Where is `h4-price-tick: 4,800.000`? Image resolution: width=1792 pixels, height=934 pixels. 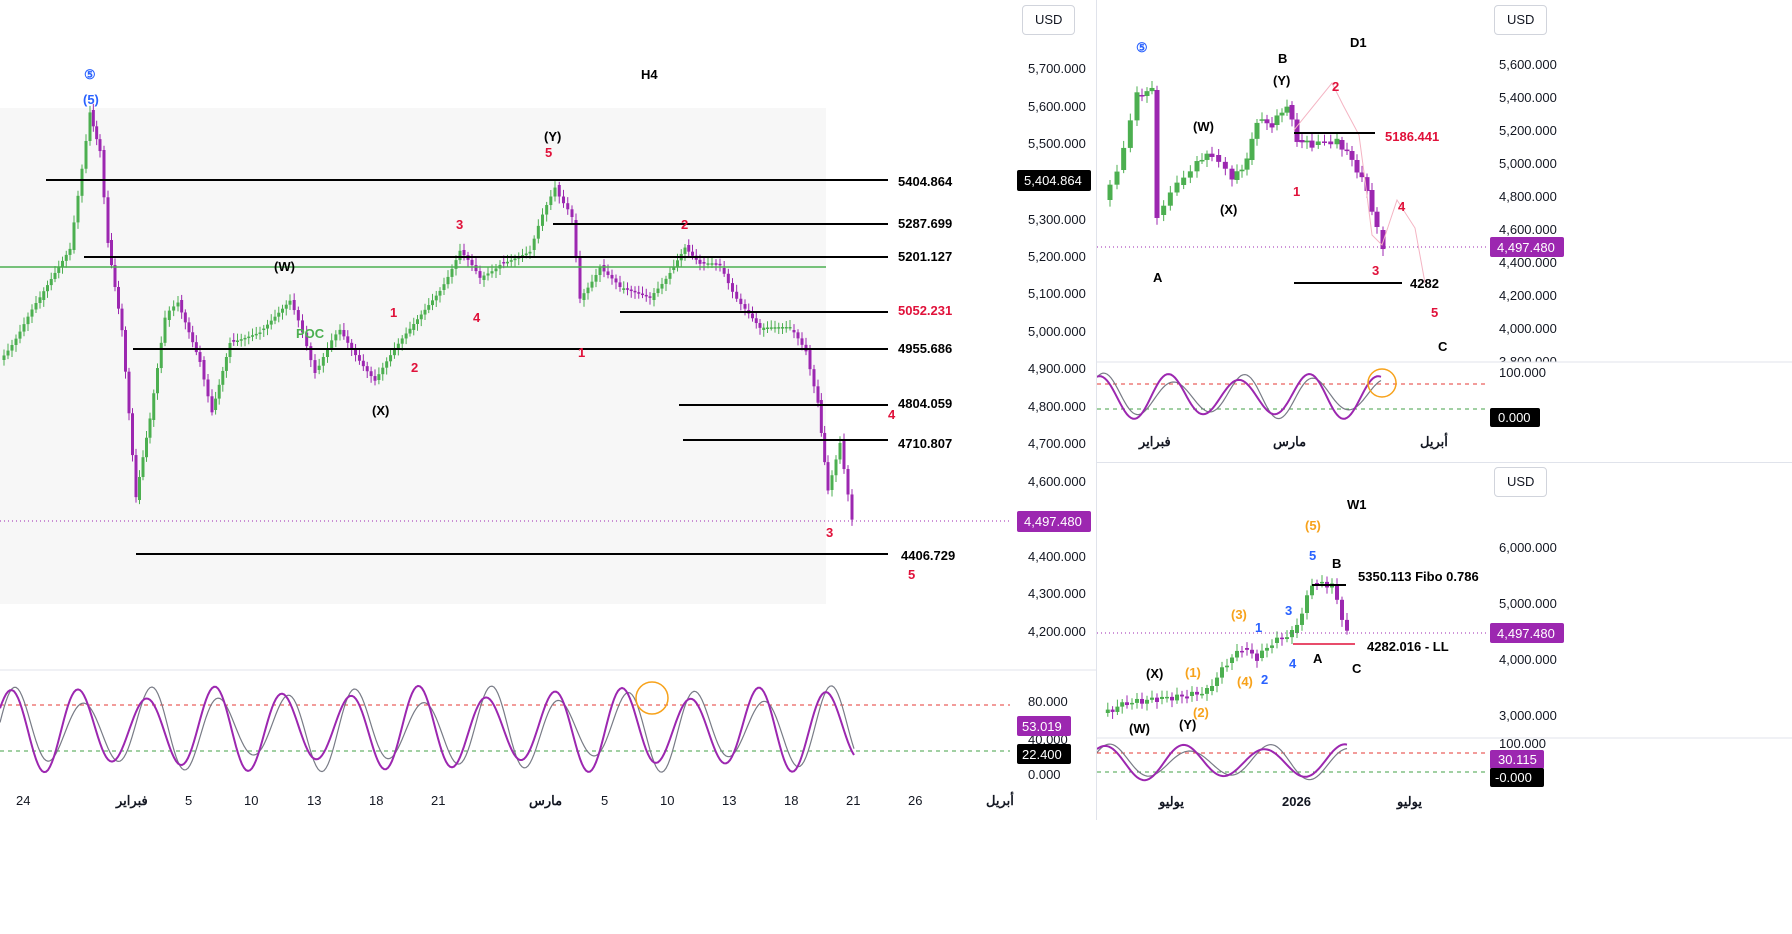 h4-price-tick: 4,800.000 is located at coordinates (1057, 406).